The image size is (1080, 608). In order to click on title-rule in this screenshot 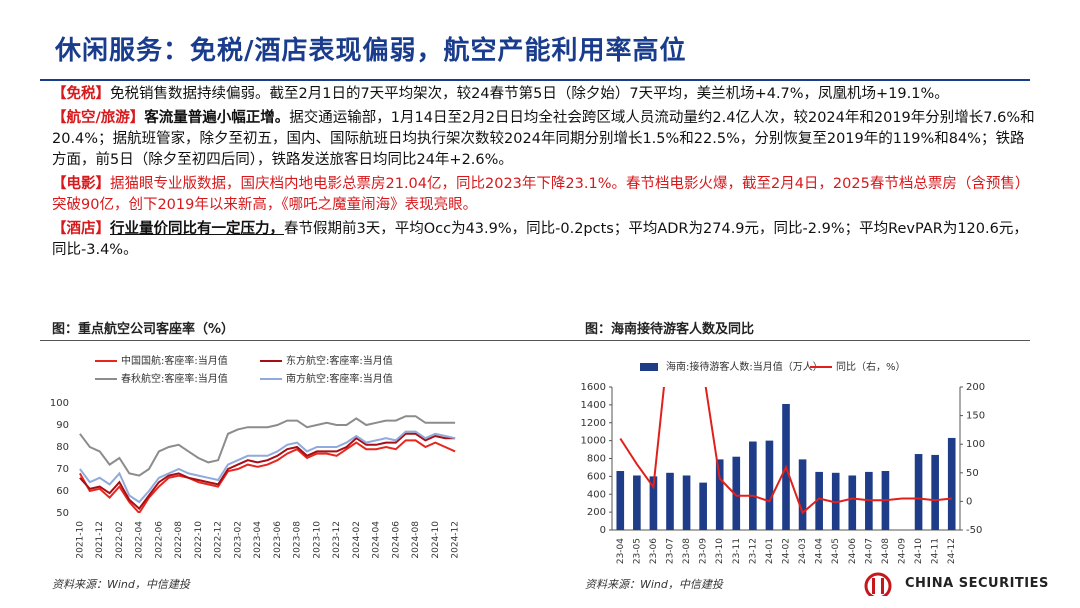, I will do `click(535, 80)`.